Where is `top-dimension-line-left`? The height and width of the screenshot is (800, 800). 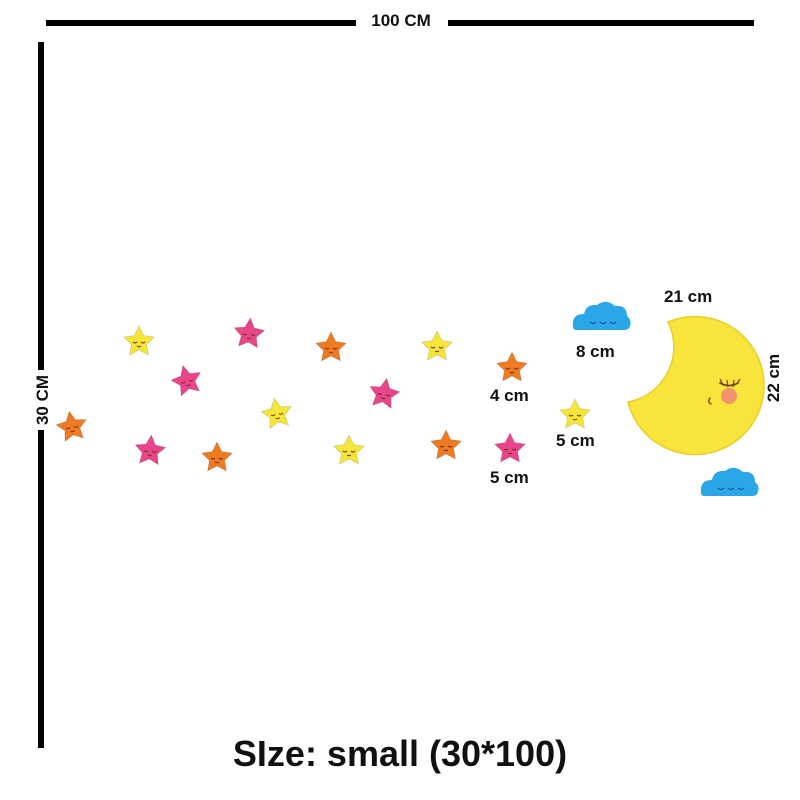
top-dimension-line-left is located at coordinates (201, 23).